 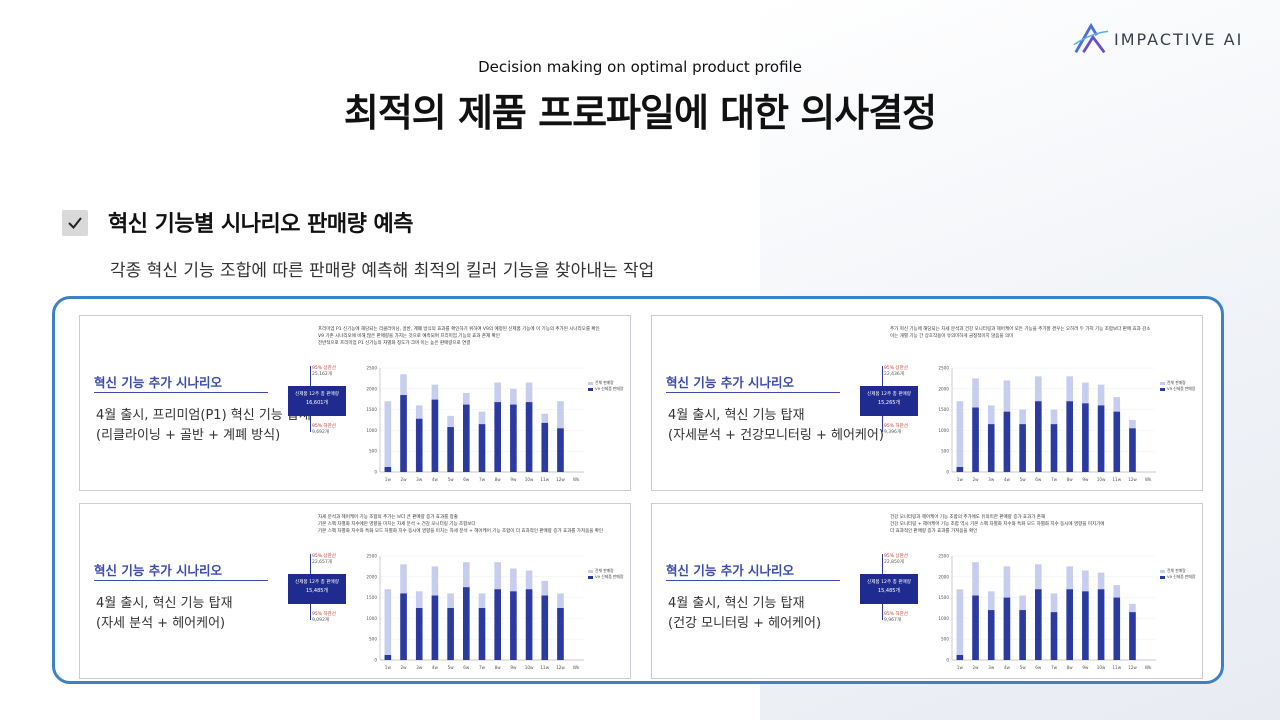 I want to click on lower-bound: 95% 하한선 9,967개, so click(x=896, y=617).